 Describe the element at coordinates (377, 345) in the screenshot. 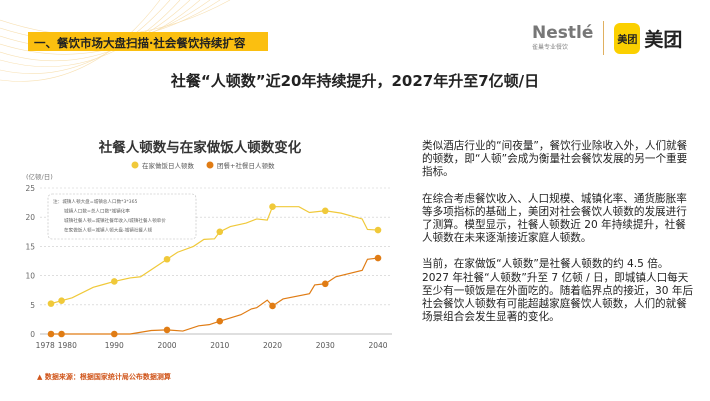

I see `x-tick-label: 2040` at that location.